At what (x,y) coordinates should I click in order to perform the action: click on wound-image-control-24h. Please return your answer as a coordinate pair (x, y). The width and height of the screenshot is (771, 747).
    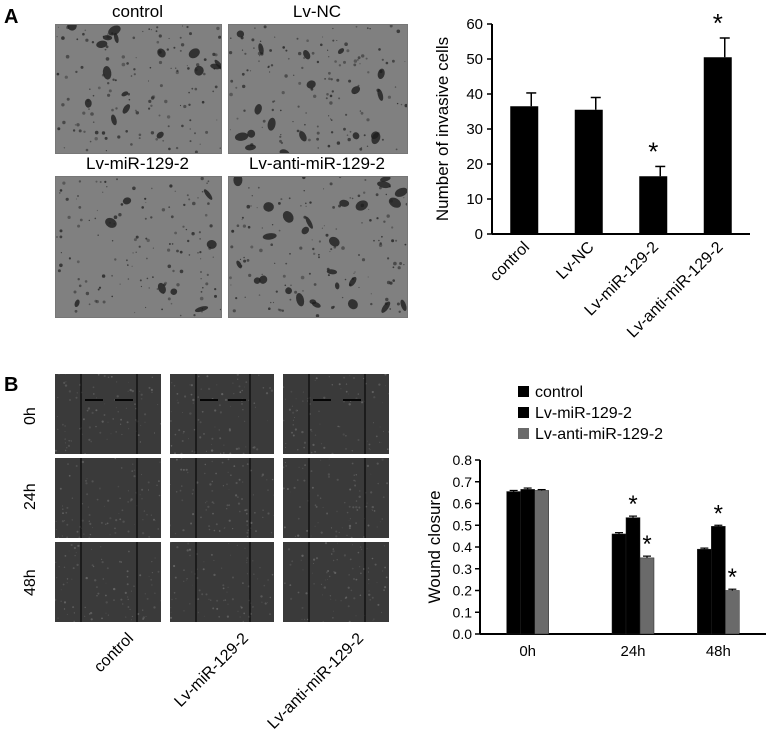
    Looking at the image, I should click on (108, 498).